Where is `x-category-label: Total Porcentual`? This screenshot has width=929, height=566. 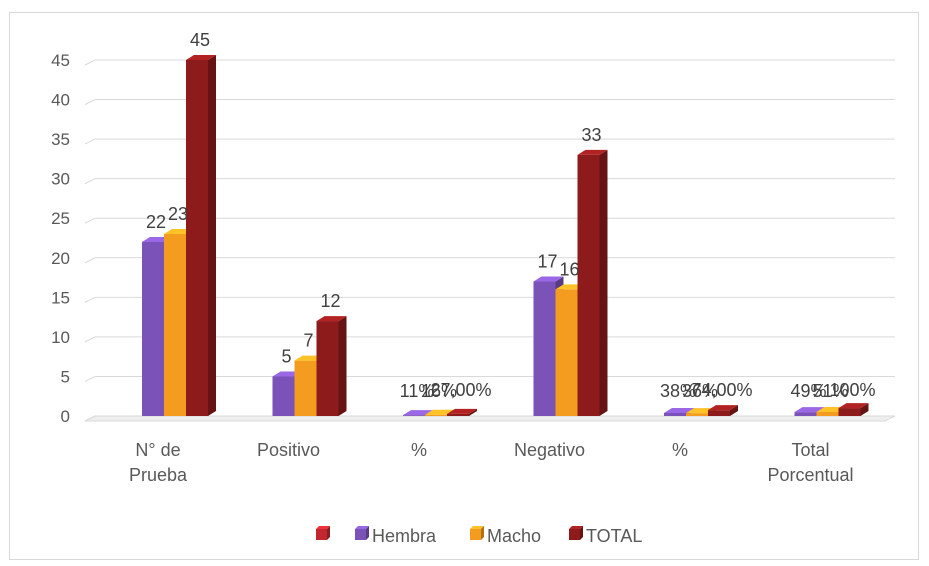
x-category-label: Total Porcentual is located at coordinates (810, 462).